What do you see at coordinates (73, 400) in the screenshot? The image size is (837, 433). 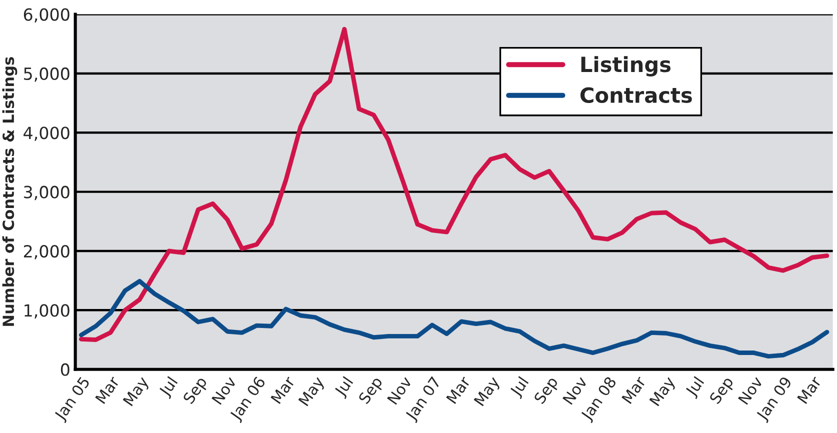 I see `x-tick-label: Jan 05` at bounding box center [73, 400].